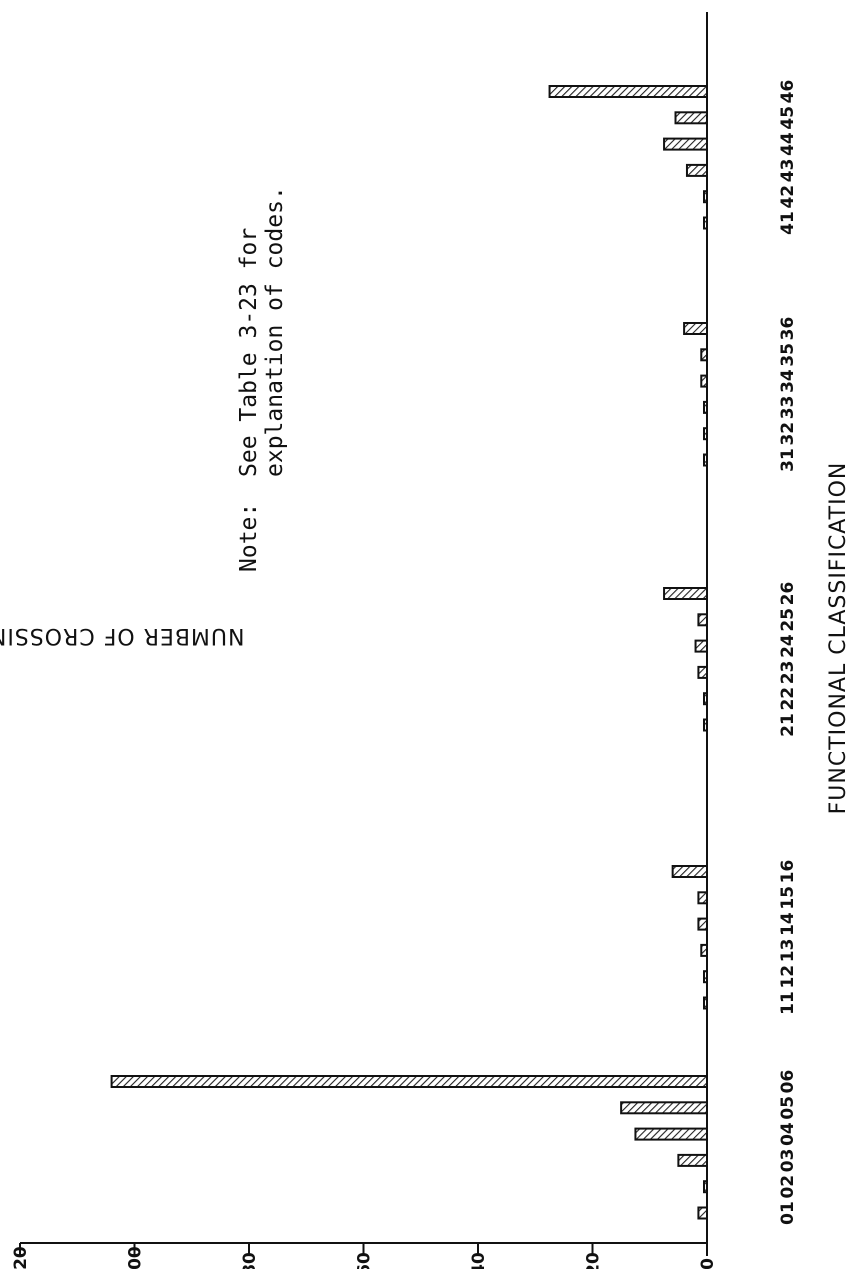 The height and width of the screenshot is (1269, 858). I want to click on category-label-25: 25, so click(788, 620).